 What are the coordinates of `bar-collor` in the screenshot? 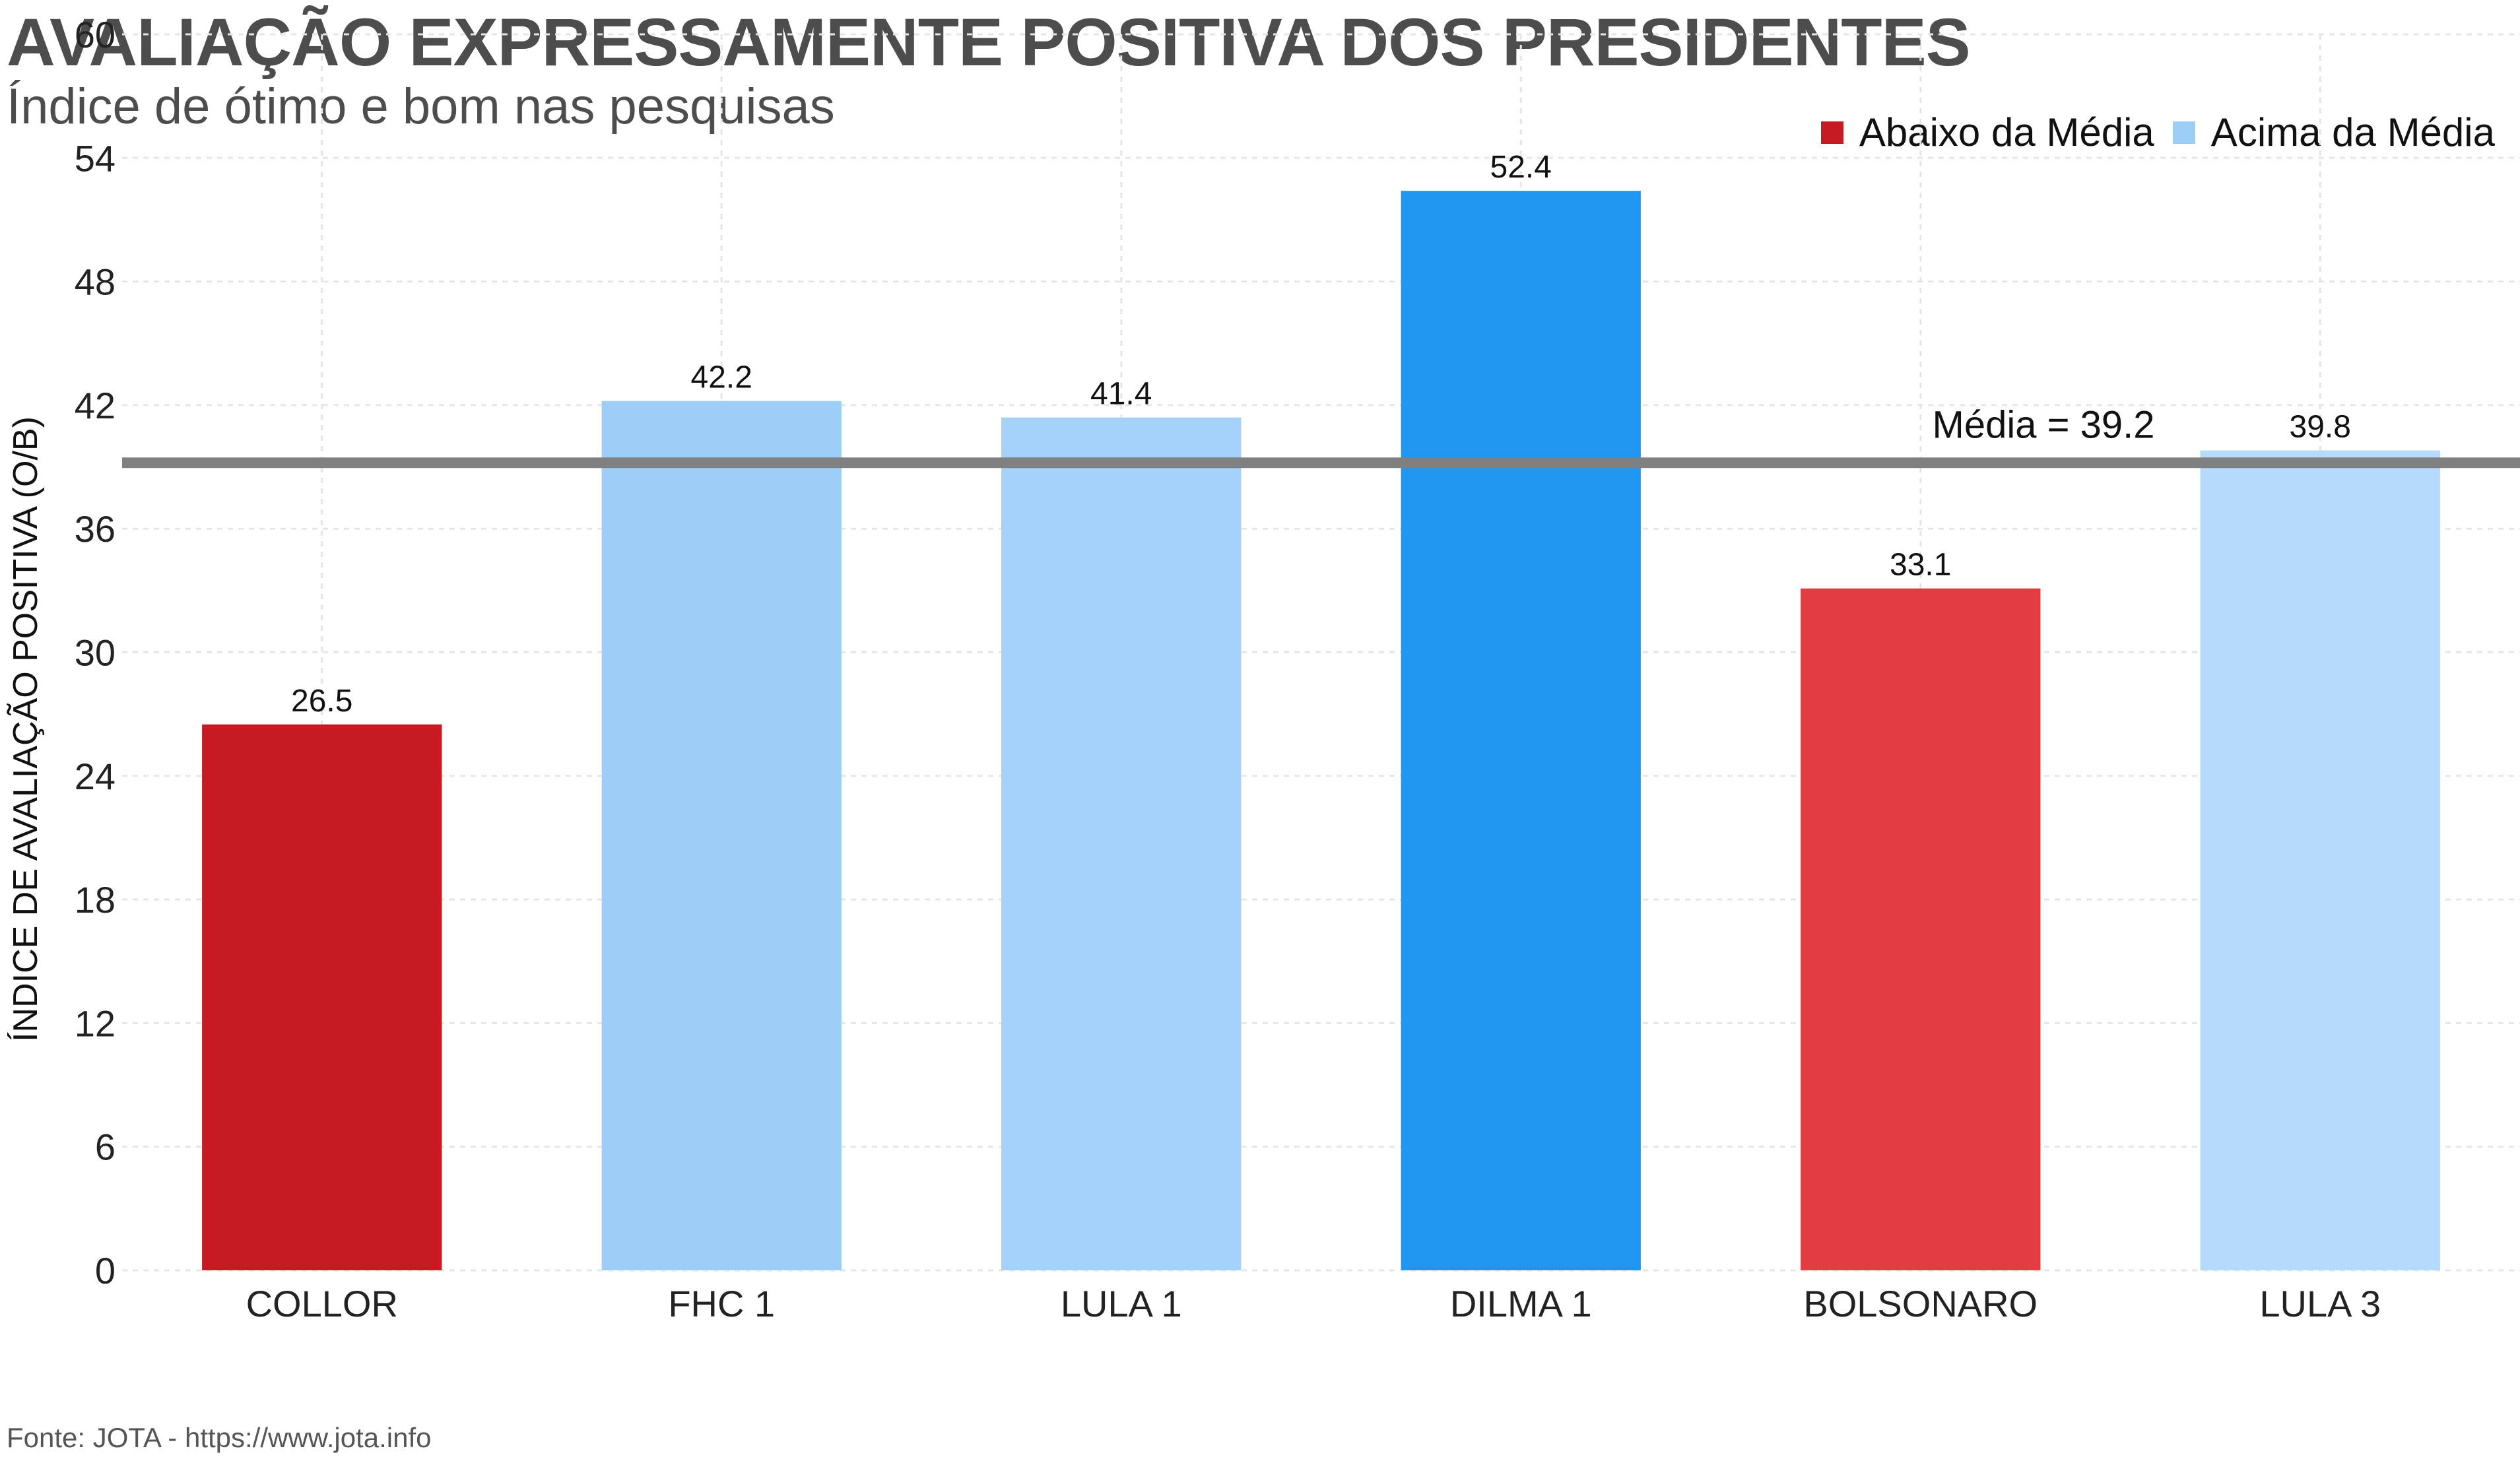 It's located at (322, 997).